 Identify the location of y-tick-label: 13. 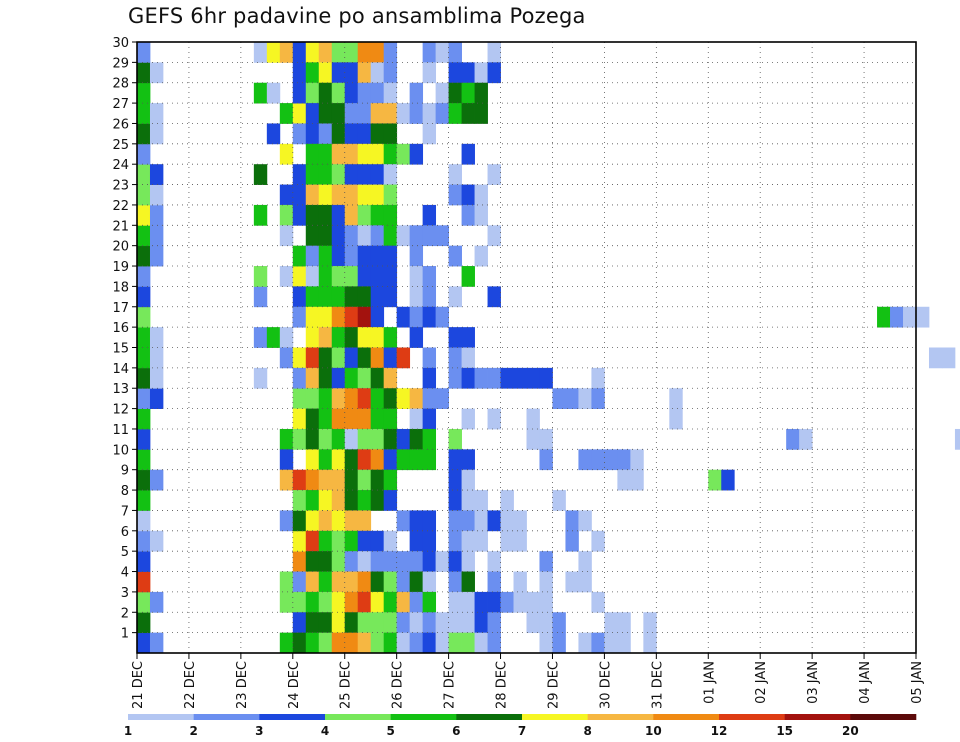
(120, 389).